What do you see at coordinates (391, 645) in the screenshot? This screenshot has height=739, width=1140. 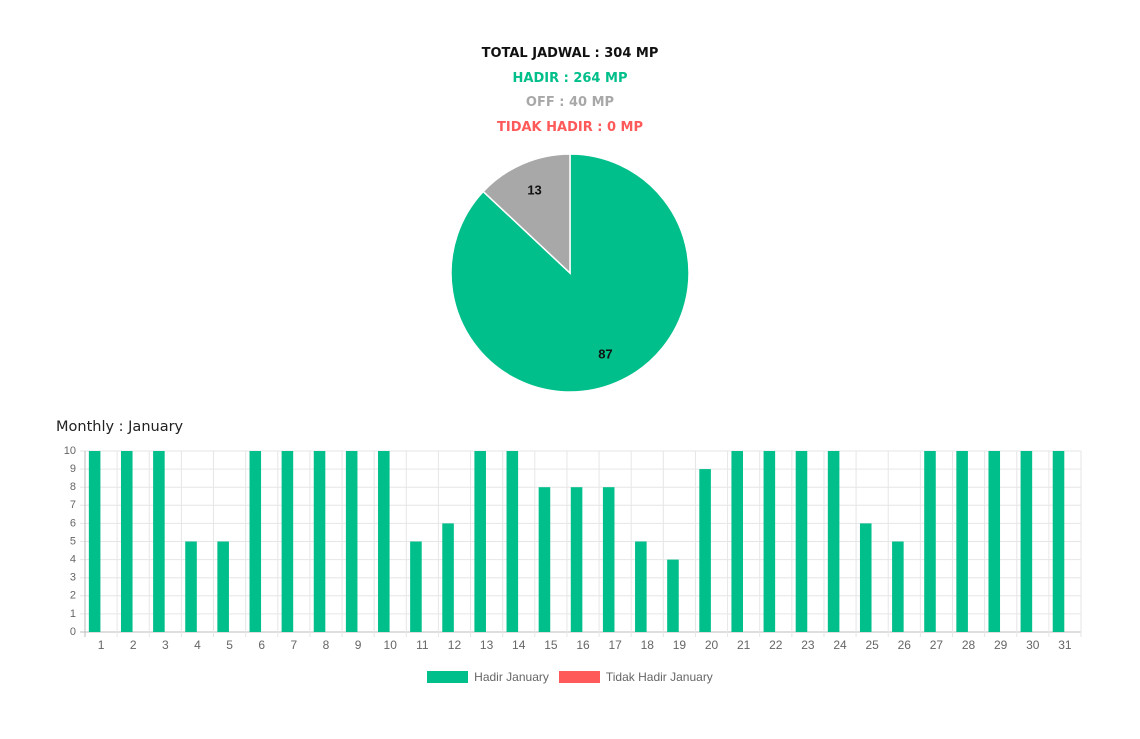 I see `x-tick-label: 10` at bounding box center [391, 645].